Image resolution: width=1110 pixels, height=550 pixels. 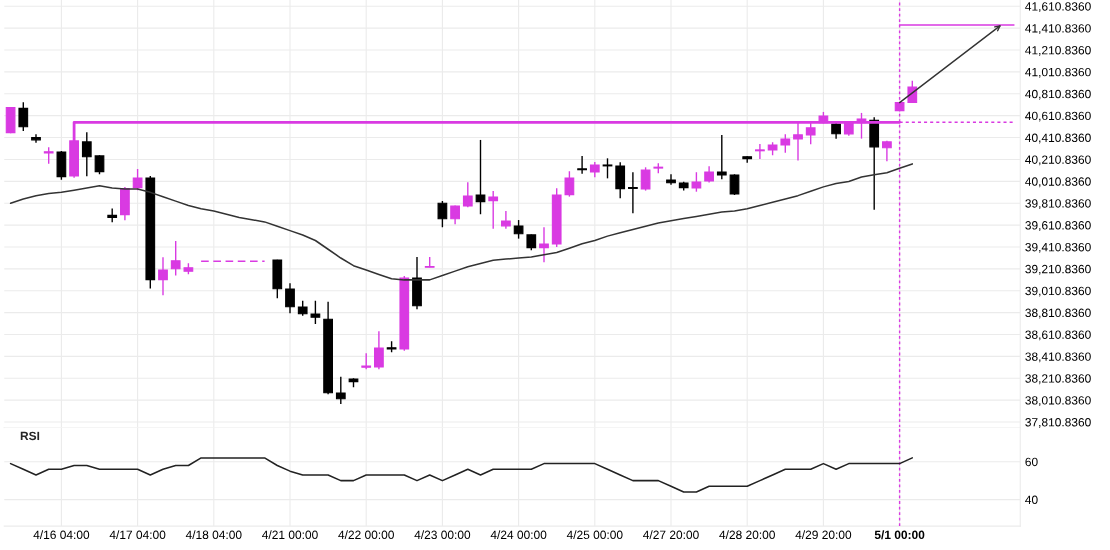 What do you see at coordinates (1058, 401) in the screenshot?
I see `y-tick-label: 38,010.8360` at bounding box center [1058, 401].